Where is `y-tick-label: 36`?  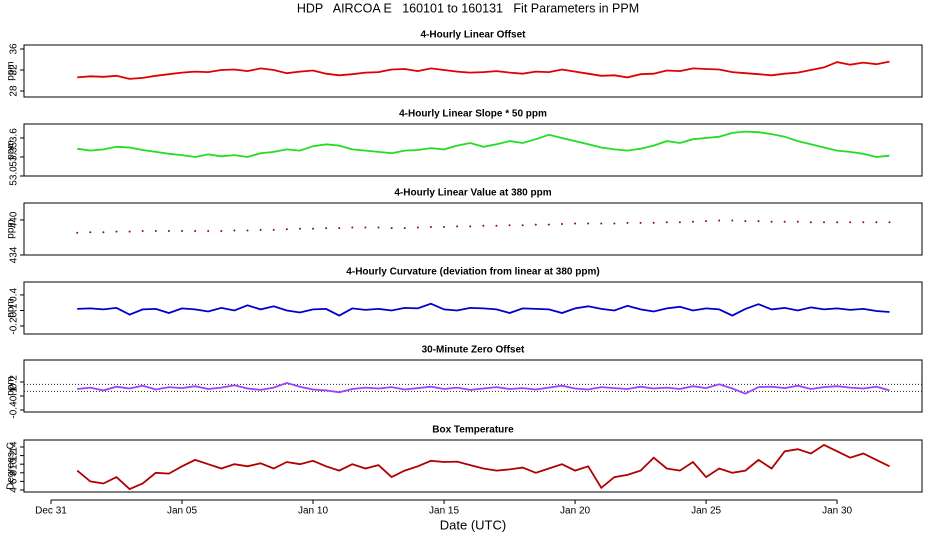 y-tick-label: 36 is located at coordinates (14, 49).